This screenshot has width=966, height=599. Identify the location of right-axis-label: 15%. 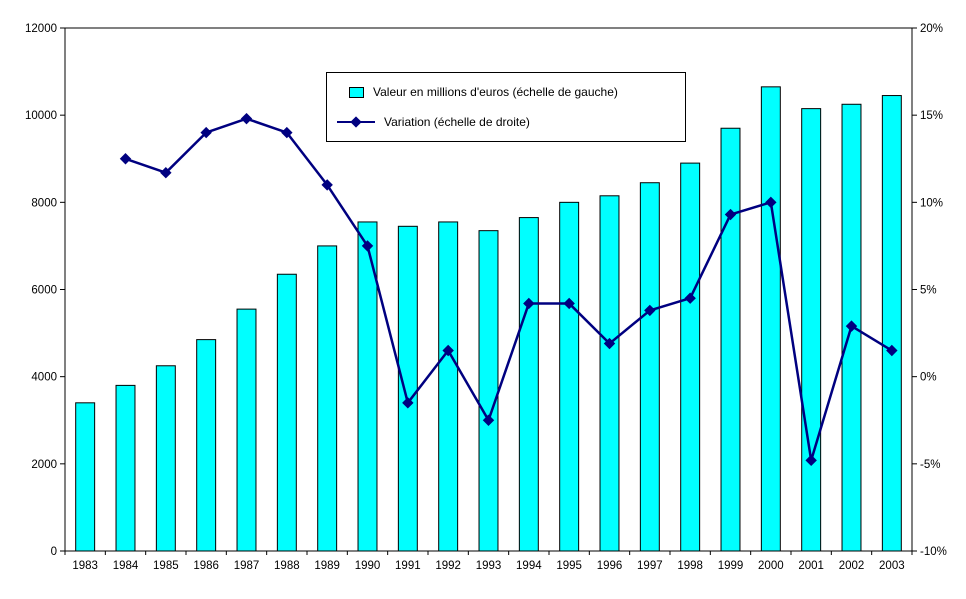
(931, 116).